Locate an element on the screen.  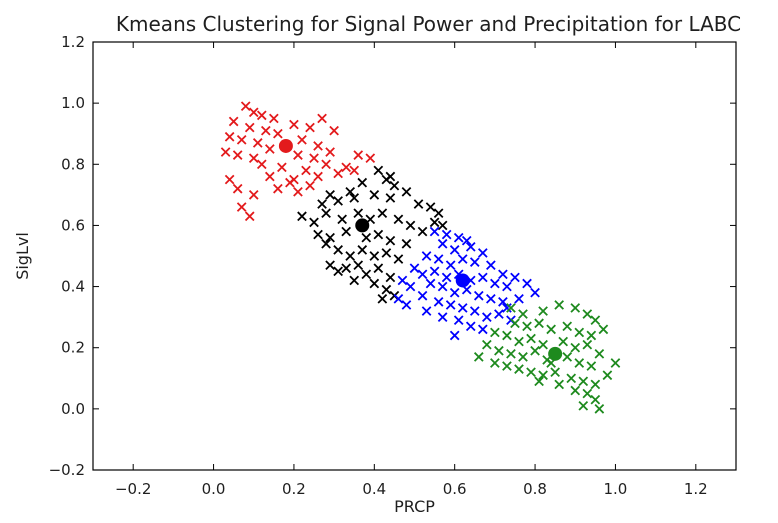
x-tick-label: 0.8 is located at coordinates (535, 489).